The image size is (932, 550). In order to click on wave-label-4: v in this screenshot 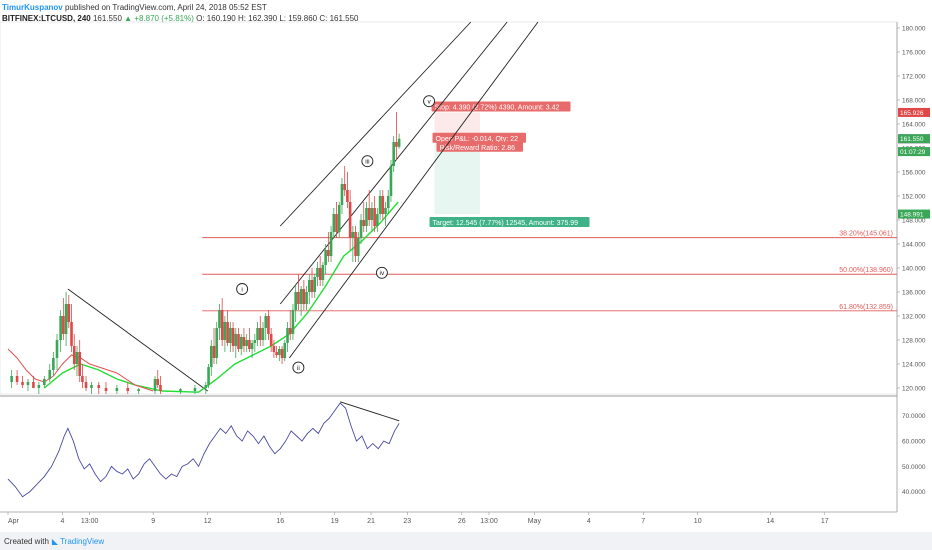, I will do `click(429, 102)`.